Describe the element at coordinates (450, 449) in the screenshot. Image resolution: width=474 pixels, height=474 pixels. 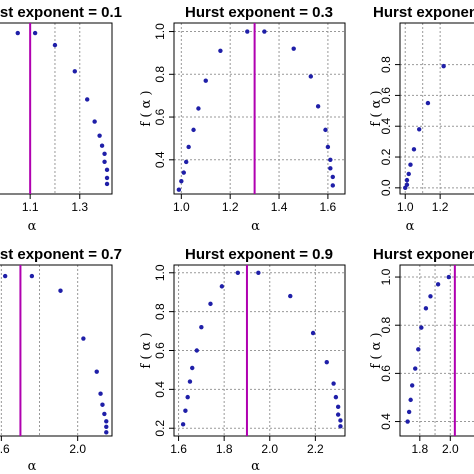
I see `x-tick-label: 2.0` at that location.